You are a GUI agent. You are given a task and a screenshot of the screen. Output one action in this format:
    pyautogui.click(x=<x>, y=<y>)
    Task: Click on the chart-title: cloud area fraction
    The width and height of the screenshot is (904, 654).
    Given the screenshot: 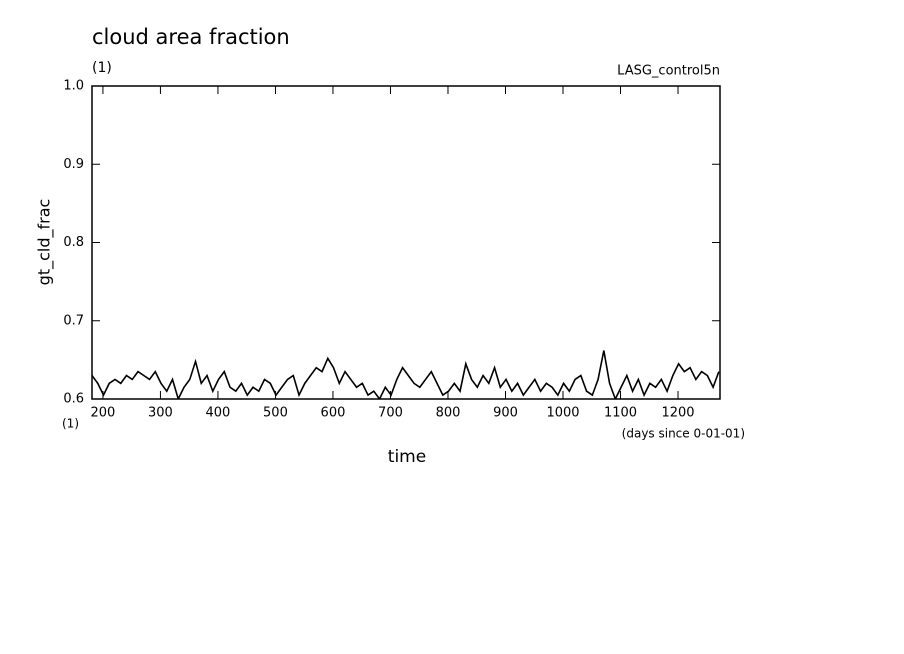 What is the action you would take?
    pyautogui.click(x=191, y=37)
    